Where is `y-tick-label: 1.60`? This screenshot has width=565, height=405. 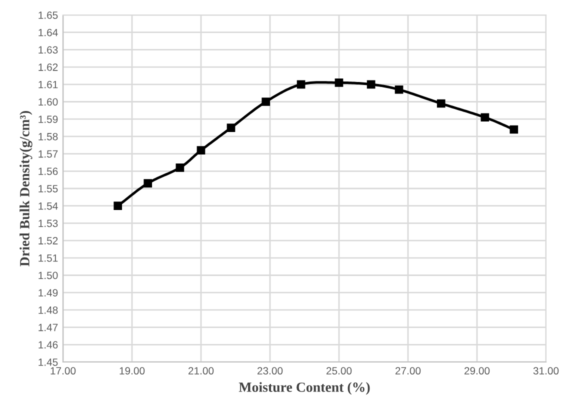 y-tick-label: 1.60 is located at coordinates (48, 102).